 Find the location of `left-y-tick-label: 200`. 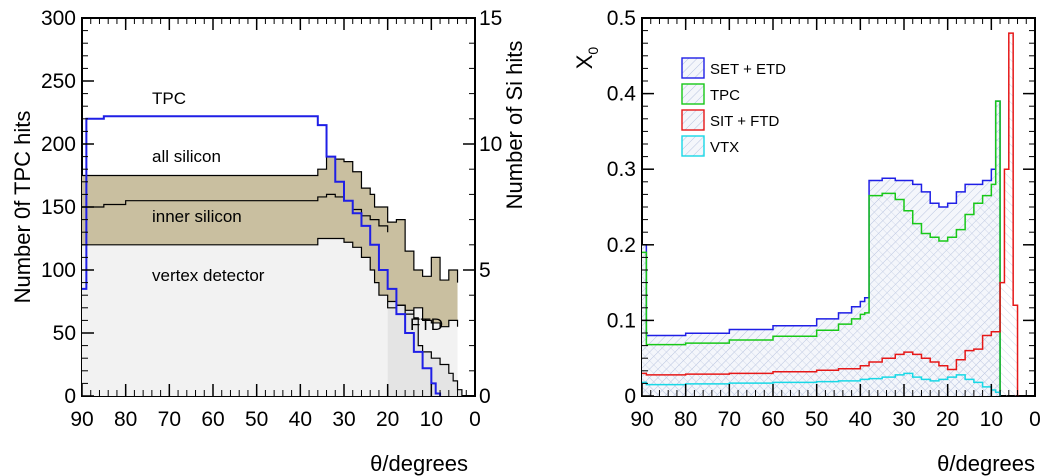

left-y-tick-label: 200 is located at coordinates (58, 144).